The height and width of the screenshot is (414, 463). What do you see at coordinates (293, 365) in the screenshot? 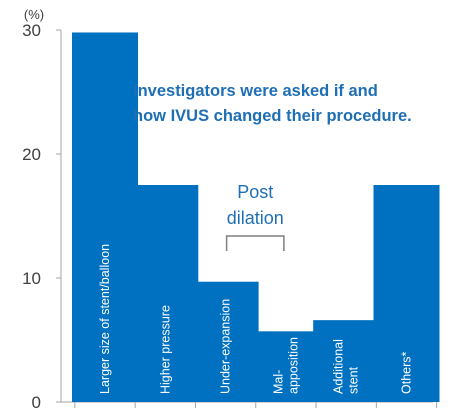
I see `category-label: apposition` at bounding box center [293, 365].